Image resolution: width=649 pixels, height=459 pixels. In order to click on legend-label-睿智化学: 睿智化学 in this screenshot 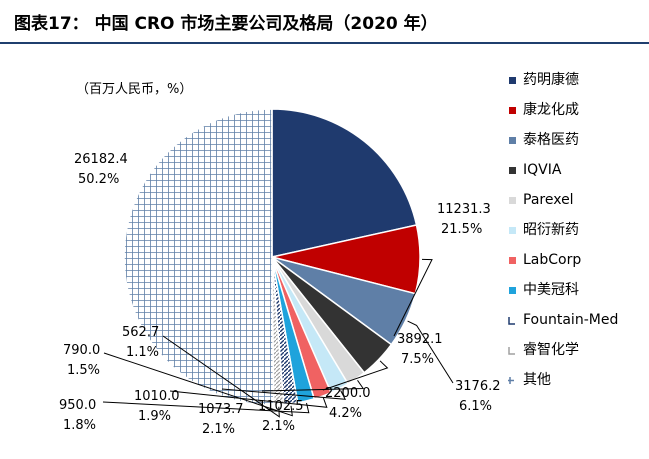, I will do `click(551, 350)`.